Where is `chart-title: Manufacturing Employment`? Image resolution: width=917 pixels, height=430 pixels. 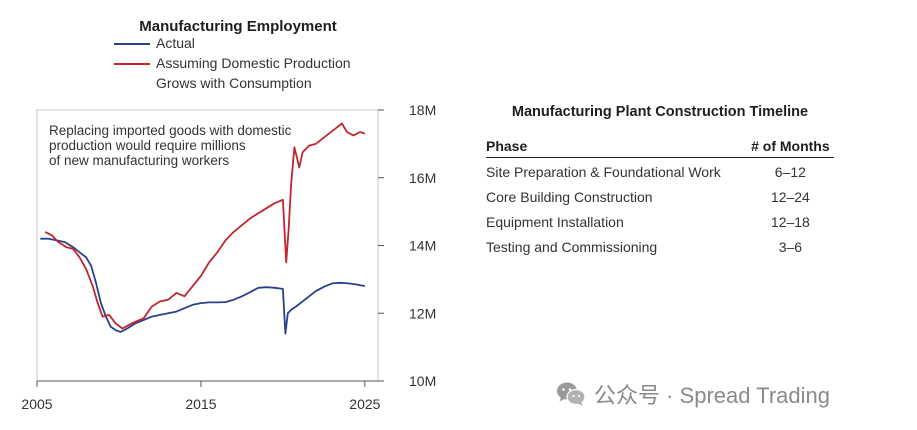 chart-title: Manufacturing Employment is located at coordinates (238, 26).